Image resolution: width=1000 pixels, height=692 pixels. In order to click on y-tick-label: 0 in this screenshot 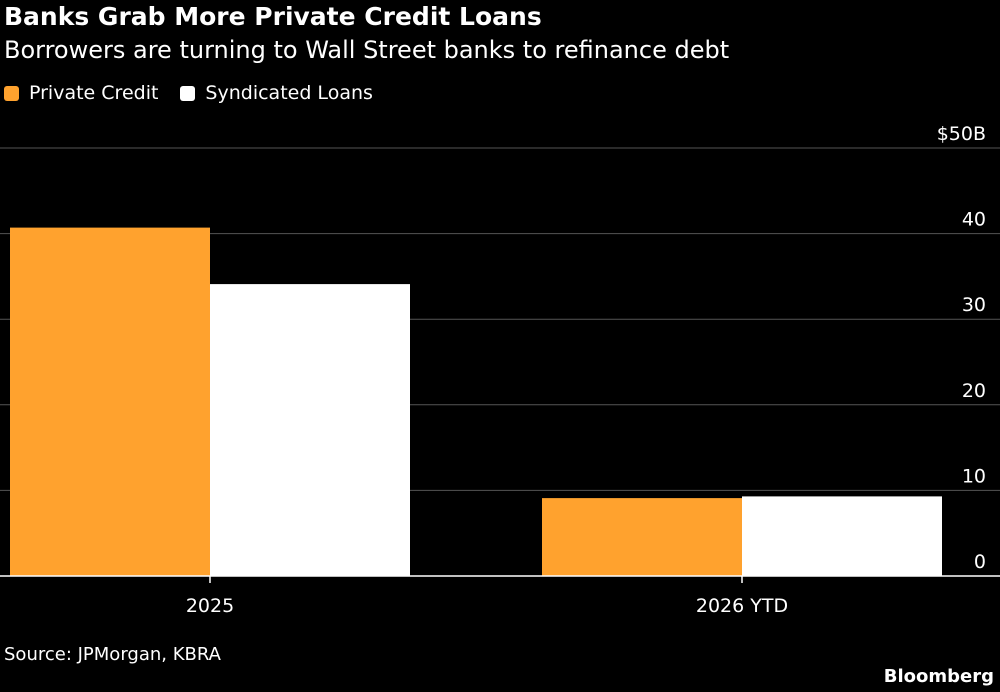, I will do `click(980, 562)`.